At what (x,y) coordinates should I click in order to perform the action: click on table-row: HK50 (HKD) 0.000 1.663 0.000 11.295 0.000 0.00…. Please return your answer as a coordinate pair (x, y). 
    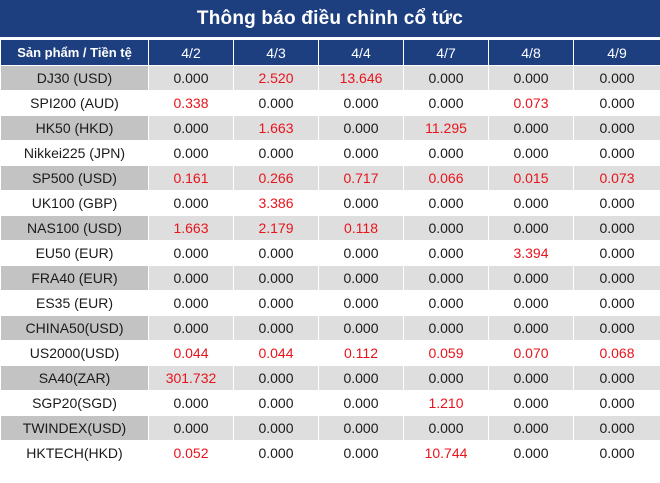
    Looking at the image, I should click on (330, 128).